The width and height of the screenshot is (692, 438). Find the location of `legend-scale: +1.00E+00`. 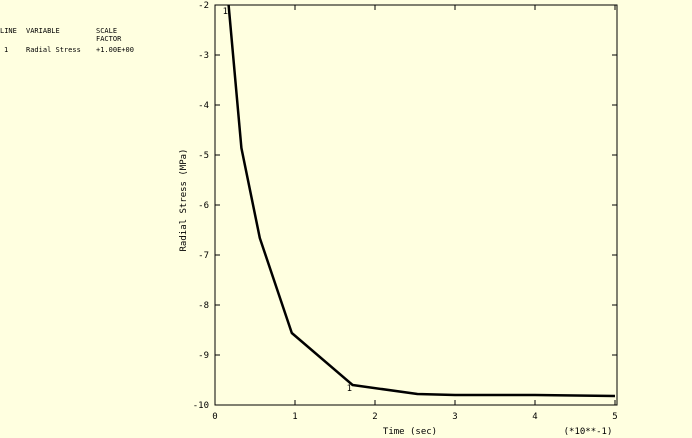

legend-scale: +1.00E+00 is located at coordinates (115, 50).